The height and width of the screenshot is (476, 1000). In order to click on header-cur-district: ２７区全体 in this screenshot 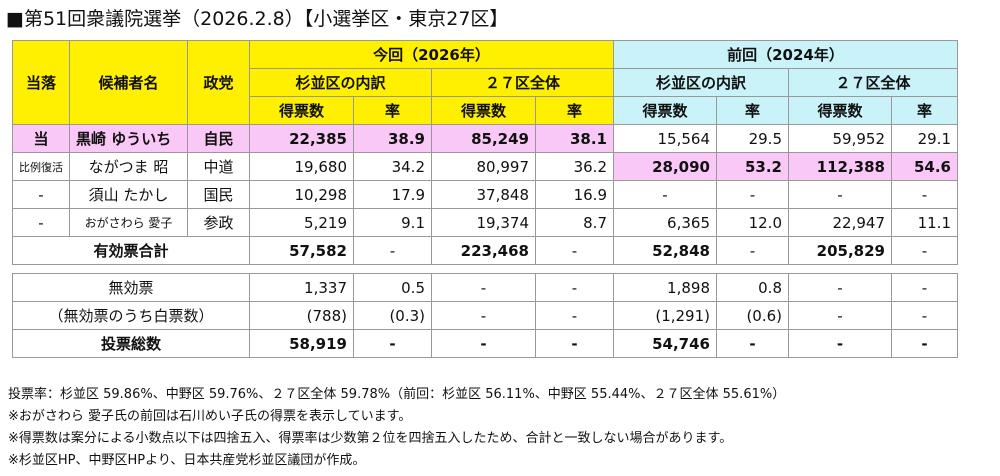, I will do `click(522, 82)`.